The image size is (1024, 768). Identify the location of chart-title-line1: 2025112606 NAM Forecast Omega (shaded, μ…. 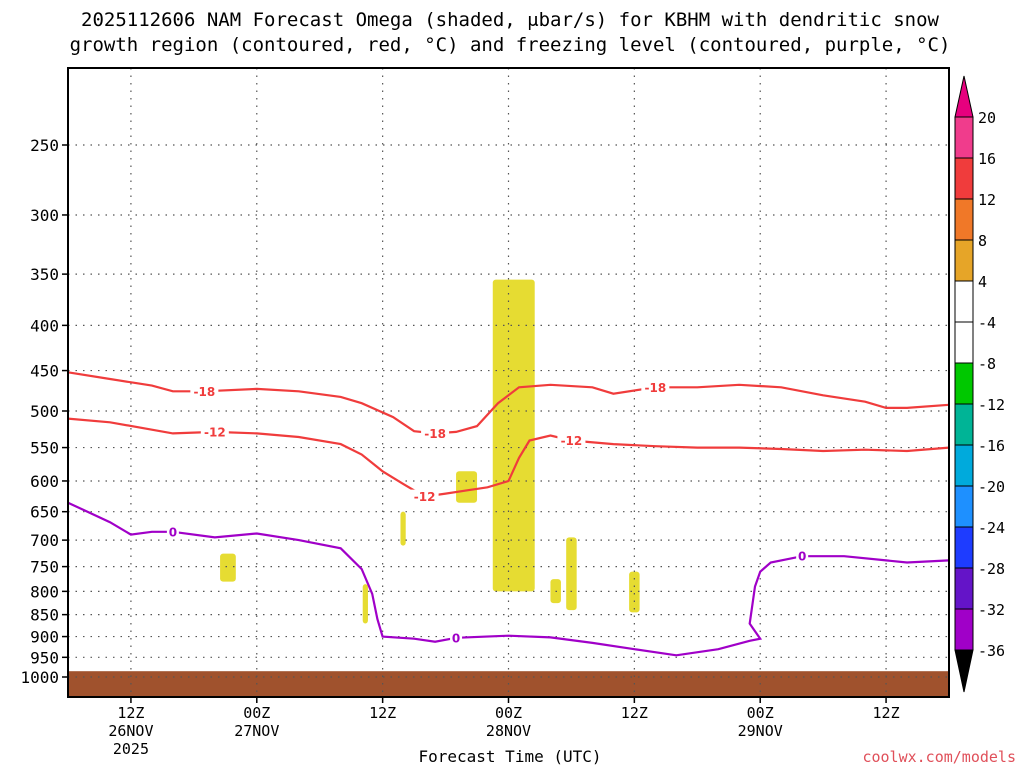
(510, 20).